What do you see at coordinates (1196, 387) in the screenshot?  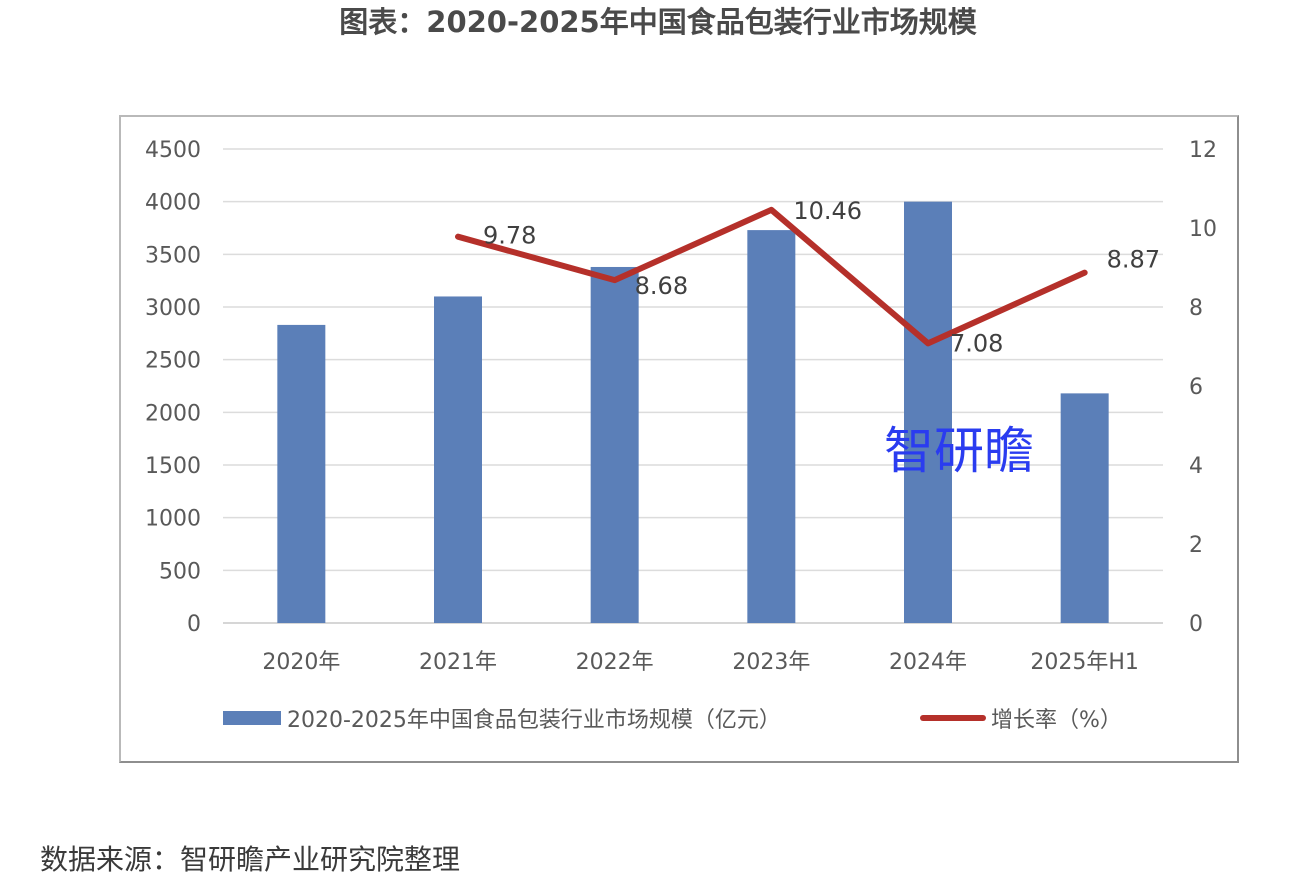 I see `y2-tick-label: 6` at bounding box center [1196, 387].